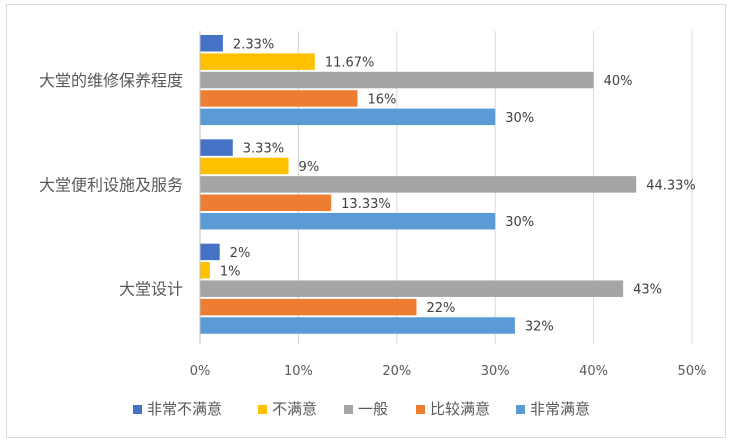 This screenshot has width=734, height=444. Describe the element at coordinates (460, 409) in the screenshot. I see `legend-label: 比较满意` at that location.